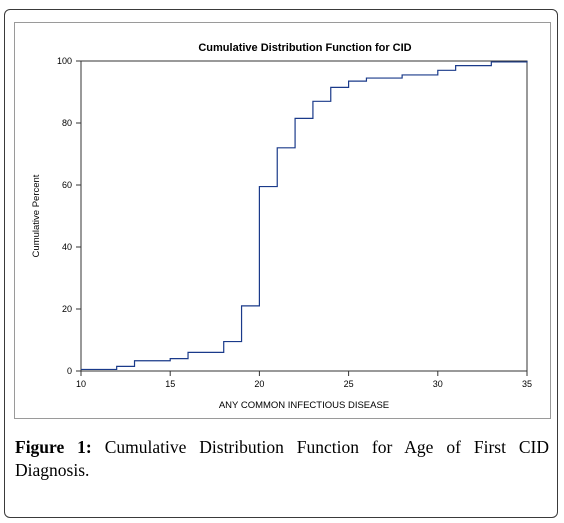 This screenshot has width=564, height=523. Describe the element at coordinates (170, 384) in the screenshot. I see `x-tick-label: 15` at that location.